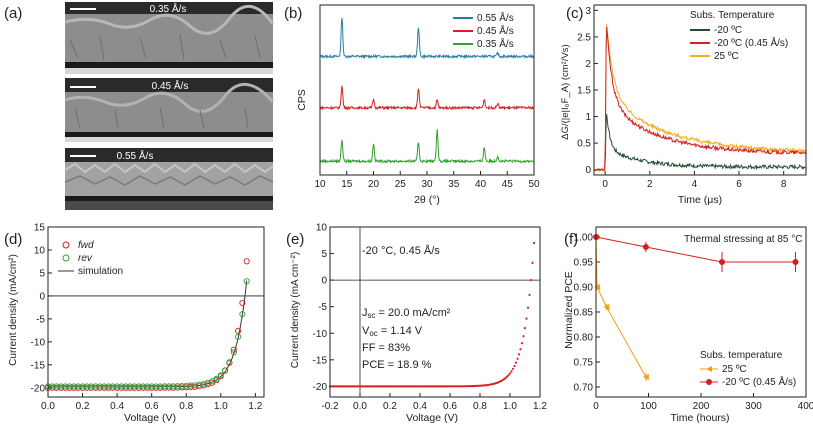 This screenshot has width=813, height=428. What do you see at coordinates (320, 387) in the screenshot?
I see `panel-e-ytick-label: -20` at bounding box center [320, 387].